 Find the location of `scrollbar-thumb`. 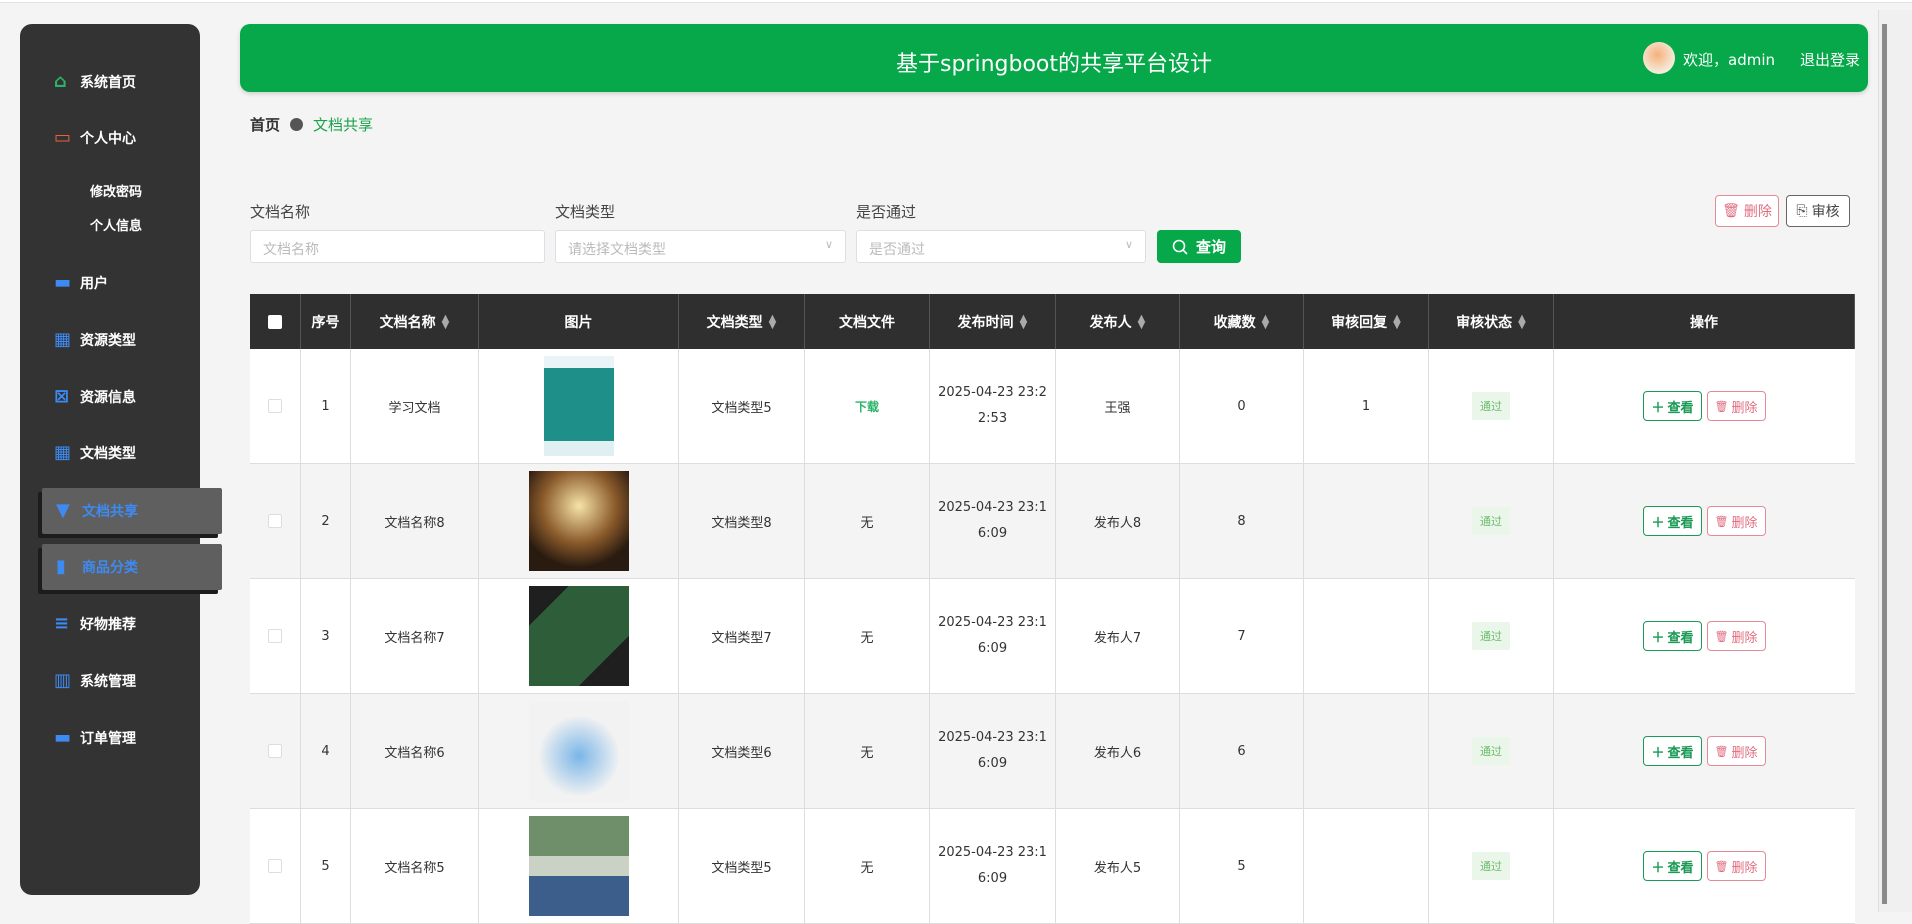

scrollbar-thumb is located at coordinates (1884, 464).